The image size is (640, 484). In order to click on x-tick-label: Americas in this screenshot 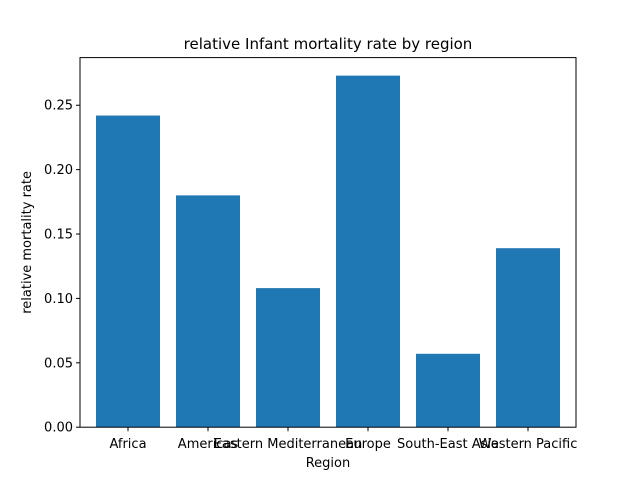, I will do `click(208, 444)`.